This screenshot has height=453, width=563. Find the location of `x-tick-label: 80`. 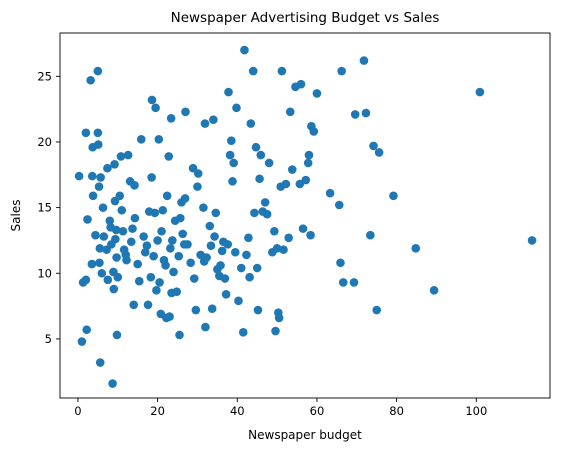

x-tick-label: 80 is located at coordinates (396, 411).